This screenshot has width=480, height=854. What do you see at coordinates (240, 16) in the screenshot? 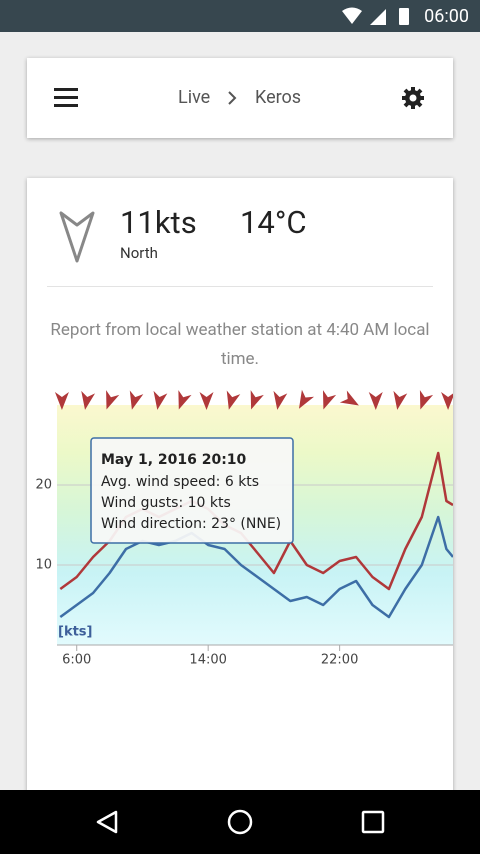
I see `status-bar: 06:00` at bounding box center [240, 16].